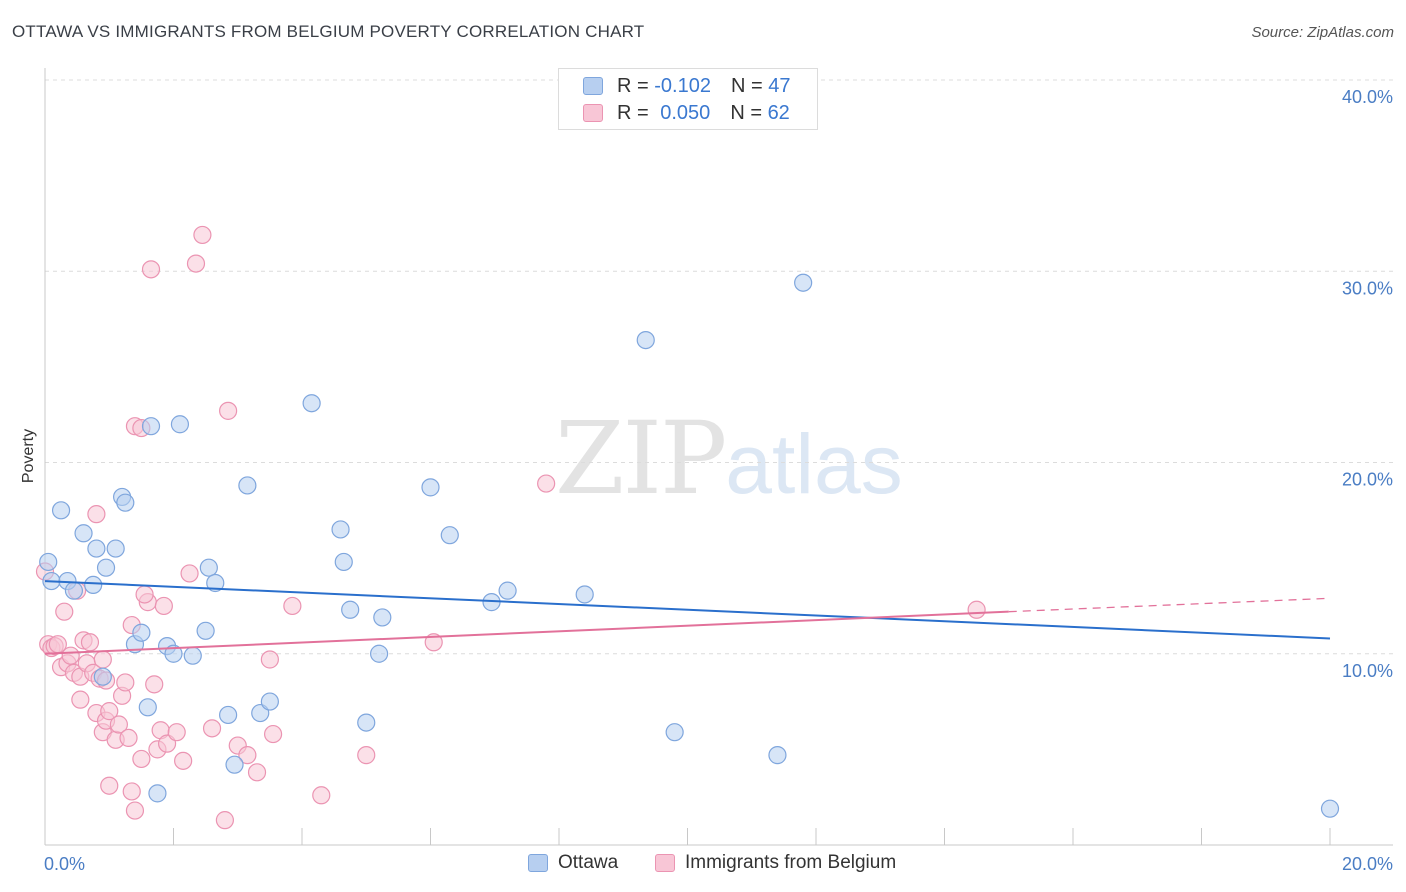  What do you see at coordinates (1367, 864) in the screenshot?
I see `x-tick-label-max: 20.0%` at bounding box center [1367, 864].